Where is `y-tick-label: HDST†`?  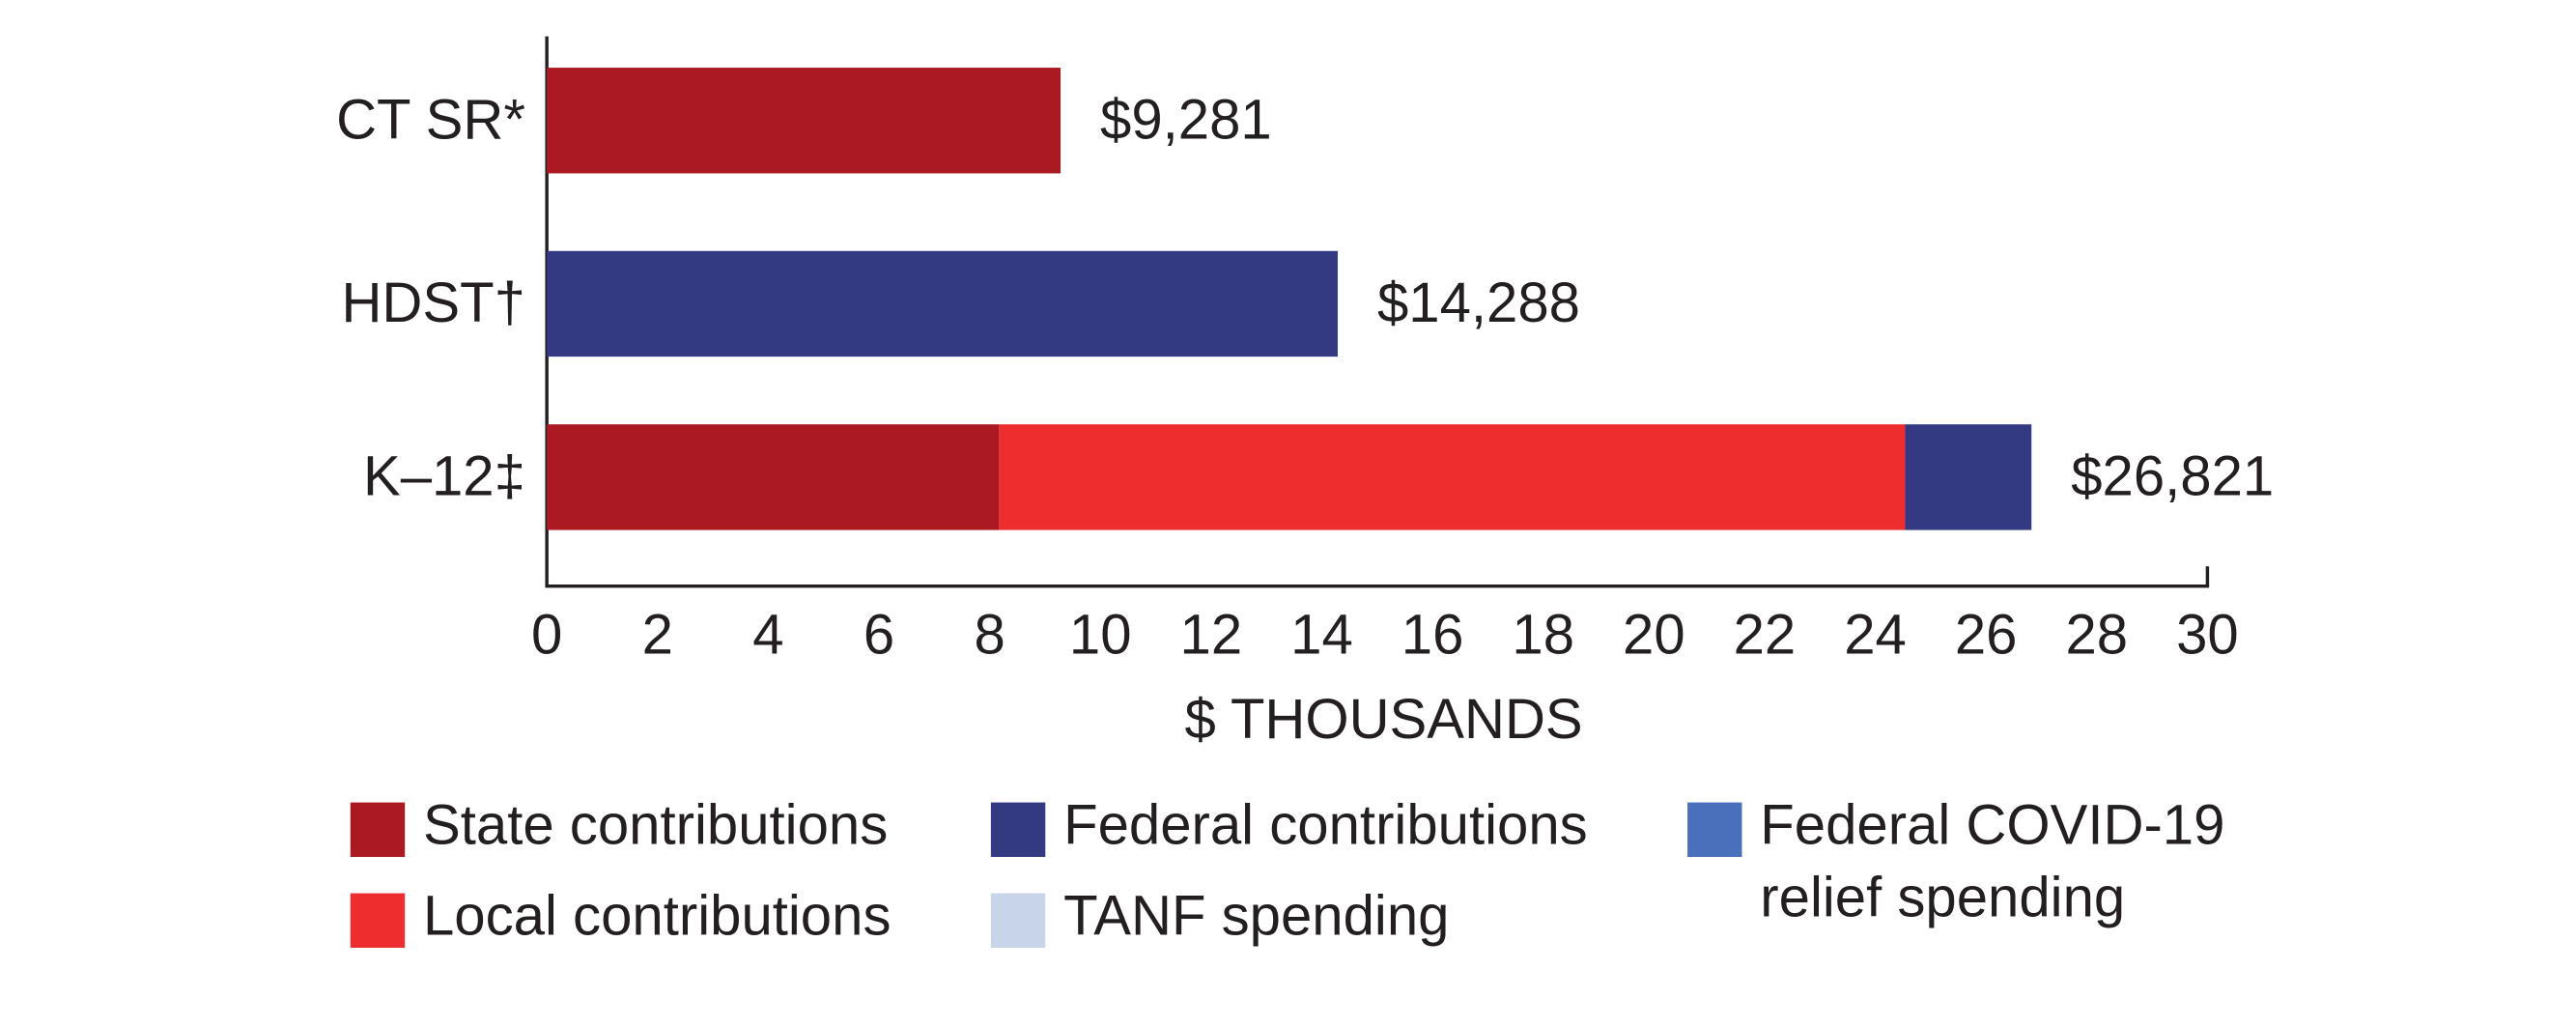
y-tick-label: HDST† is located at coordinates (432, 302).